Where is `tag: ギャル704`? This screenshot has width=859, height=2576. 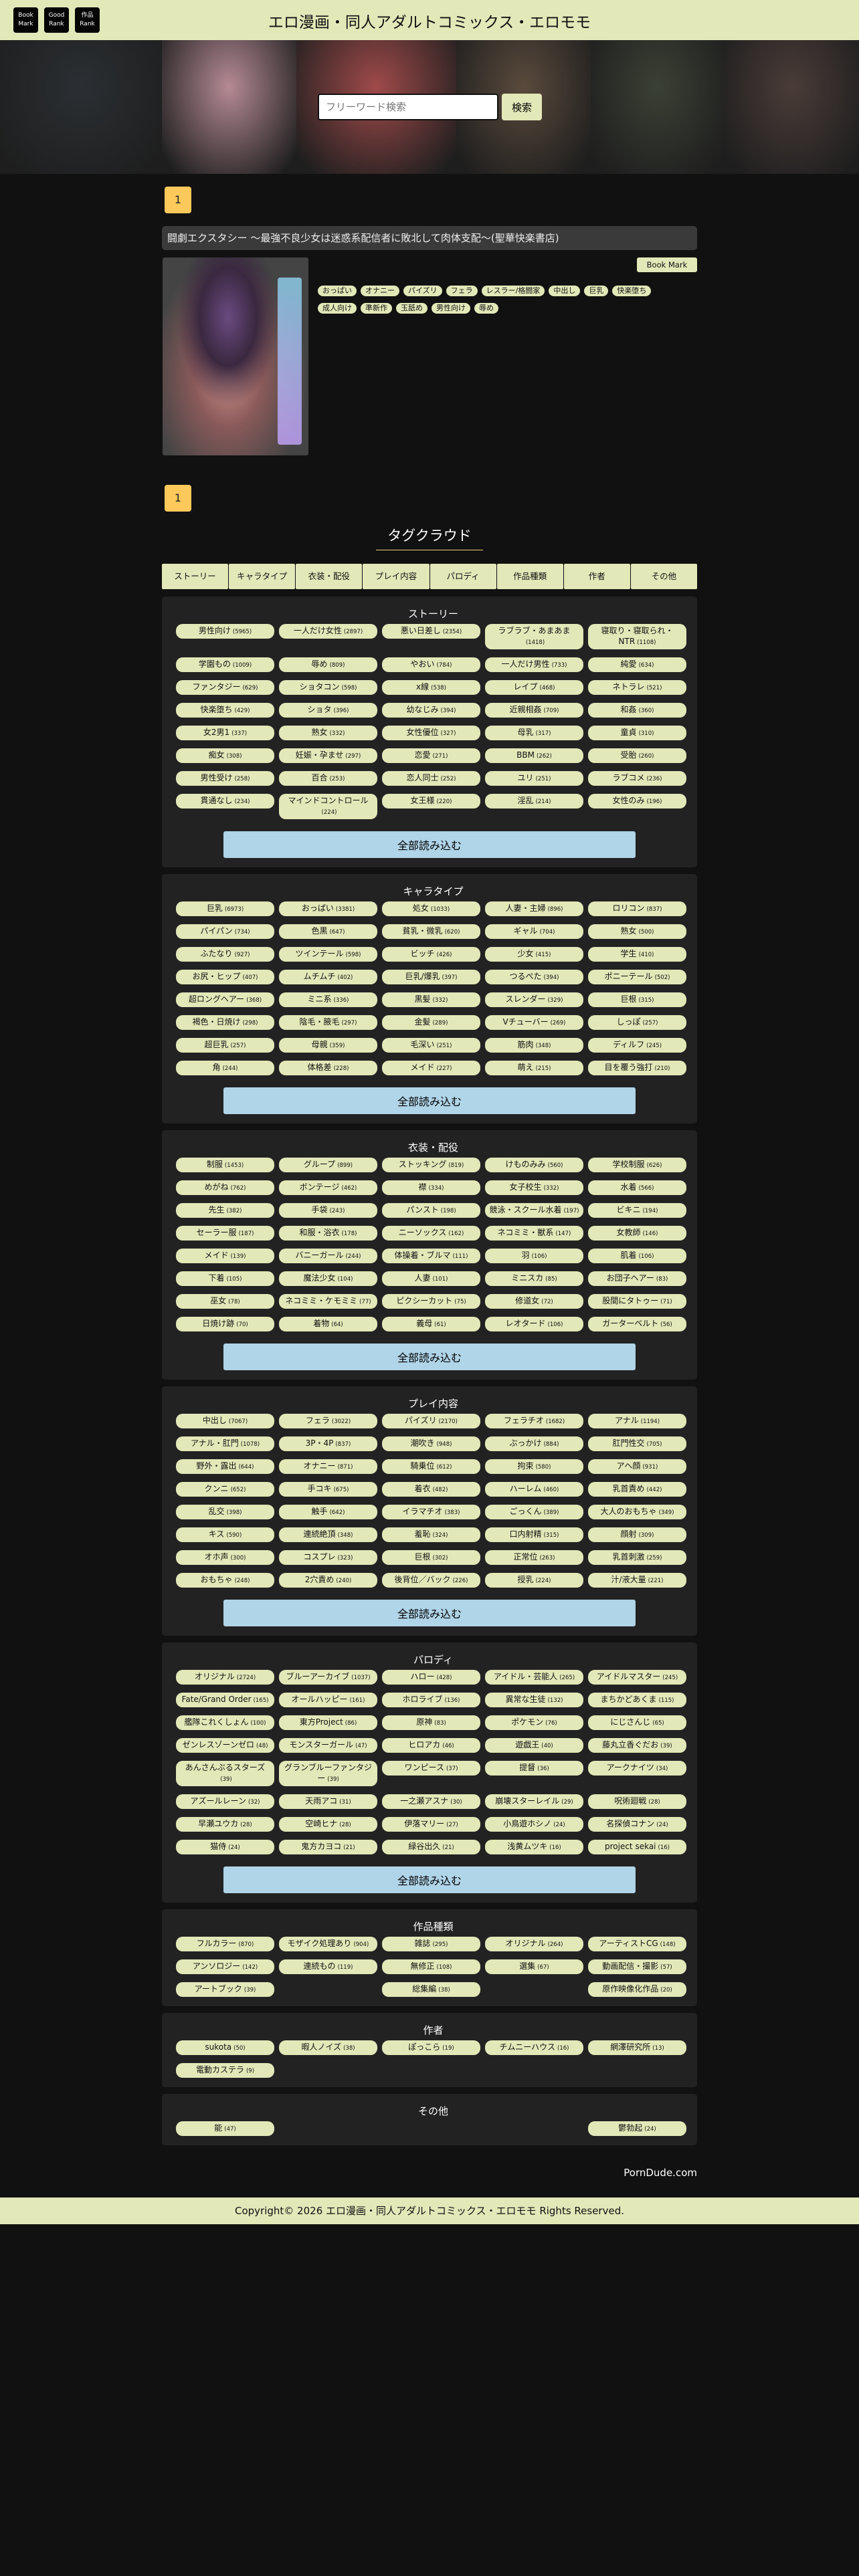
tag: ギャル704 is located at coordinates (534, 932).